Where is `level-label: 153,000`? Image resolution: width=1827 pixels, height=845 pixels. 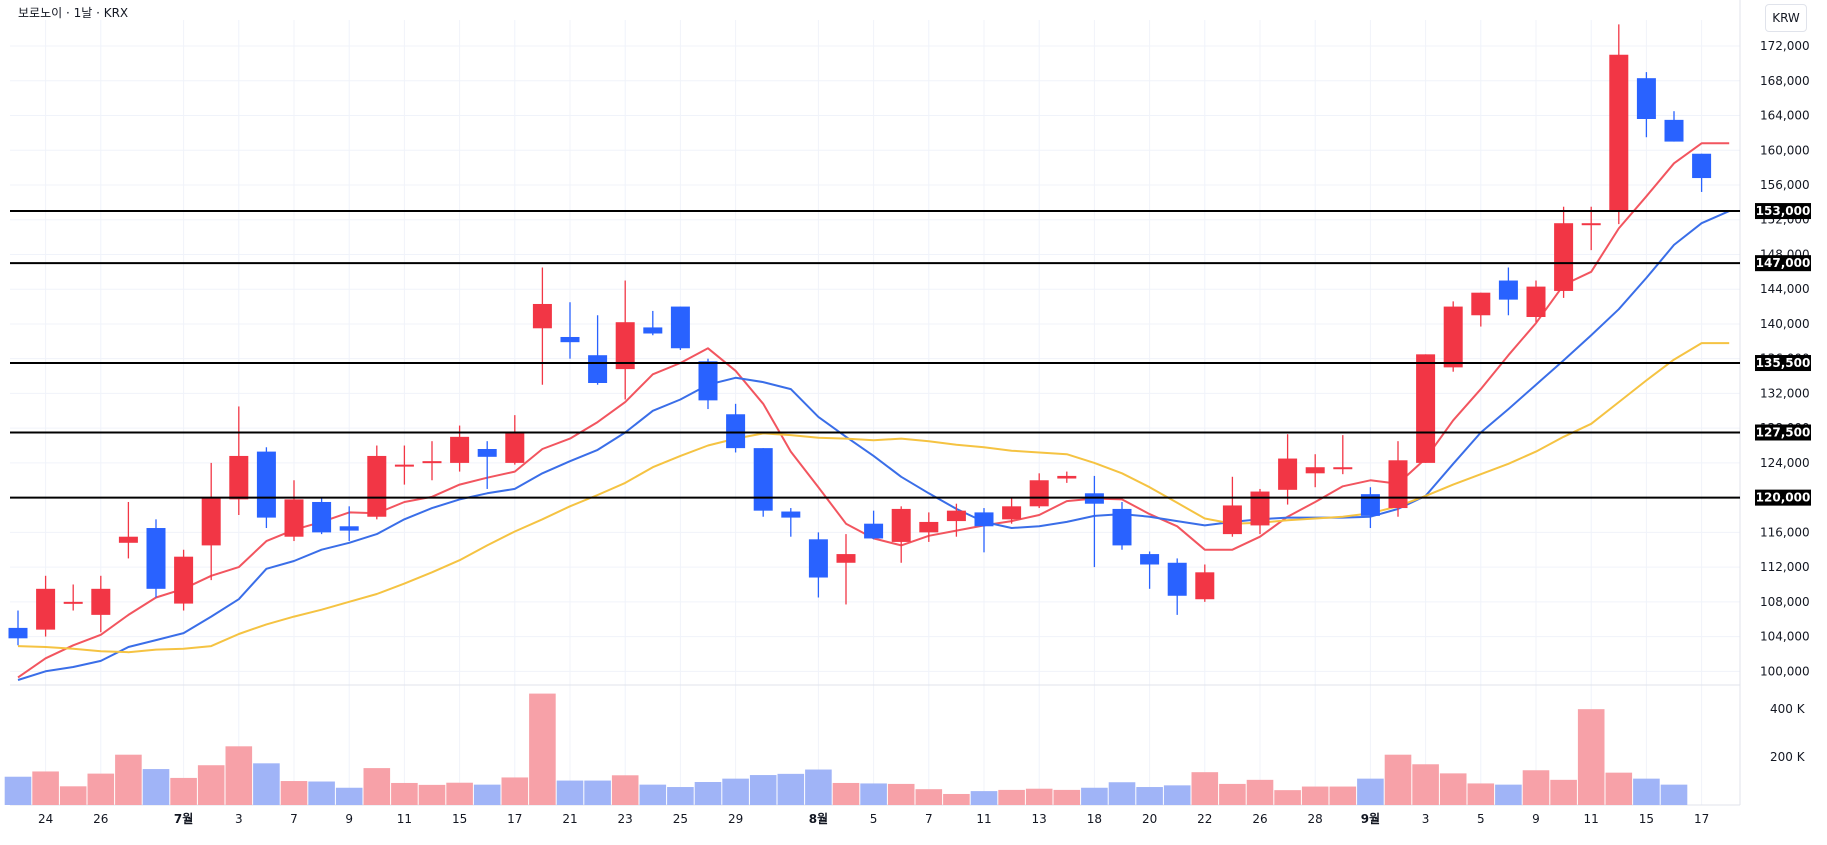
level-label: 153,000 is located at coordinates (1783, 211).